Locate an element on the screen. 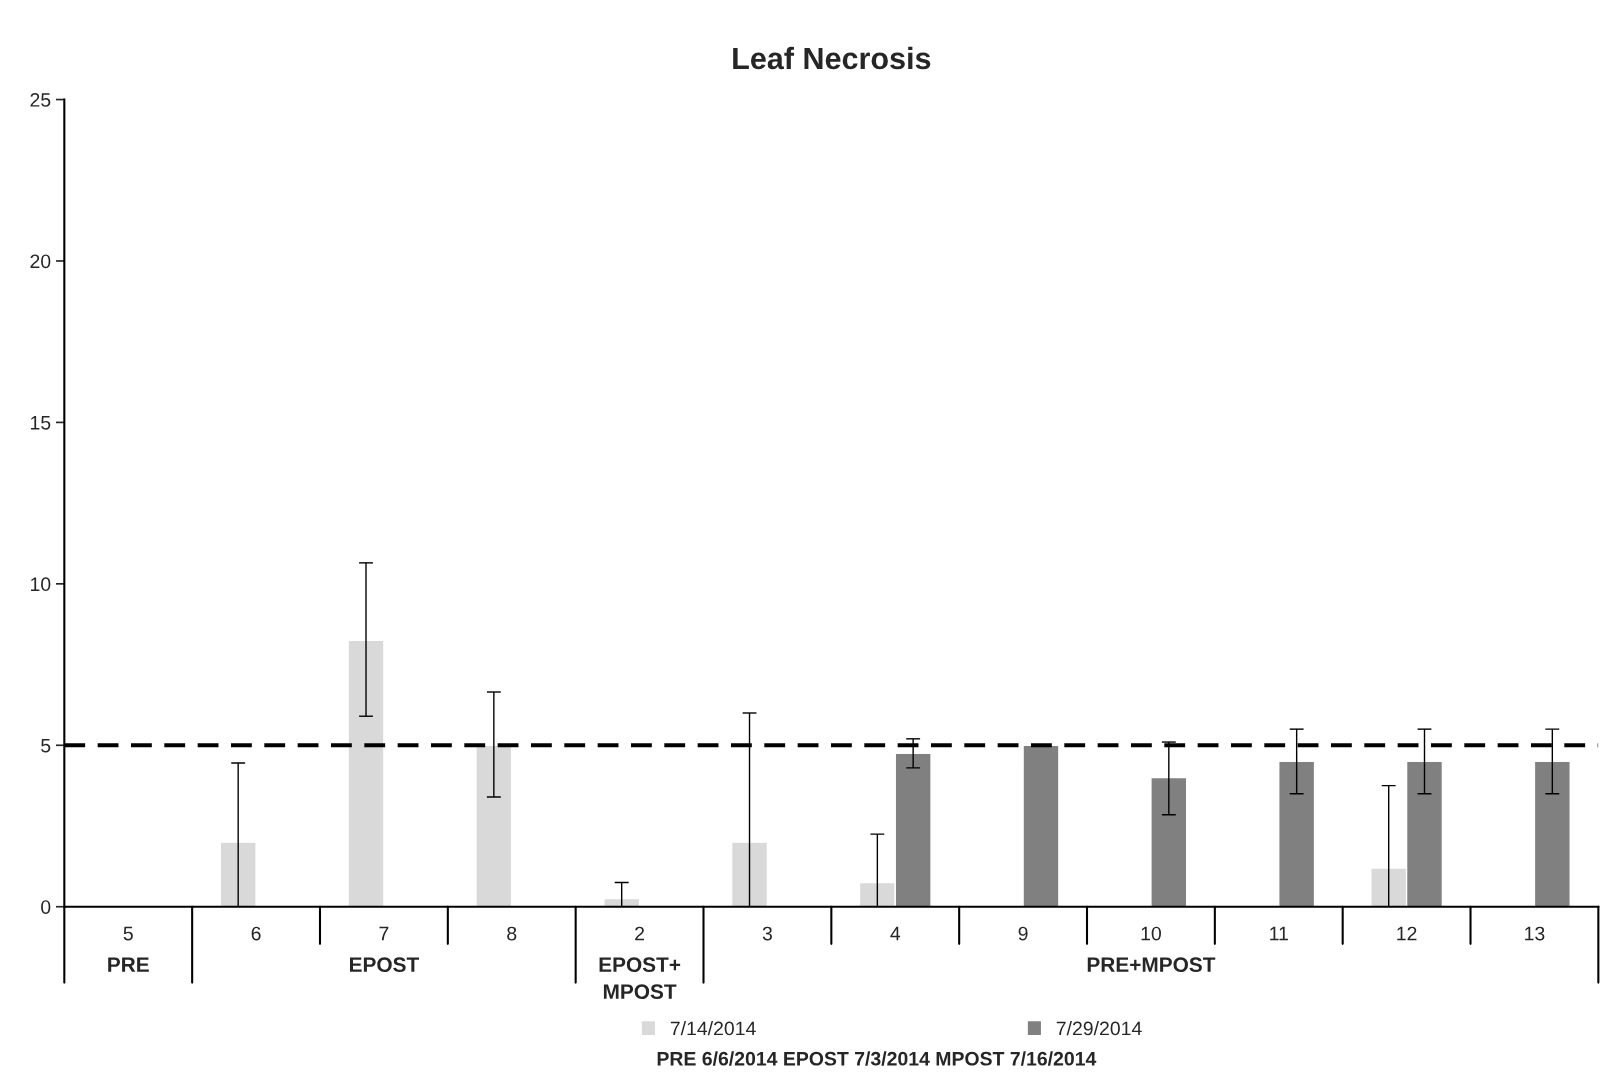 This screenshot has height=1082, width=1608. x-tick-label: 12 is located at coordinates (1407, 933).